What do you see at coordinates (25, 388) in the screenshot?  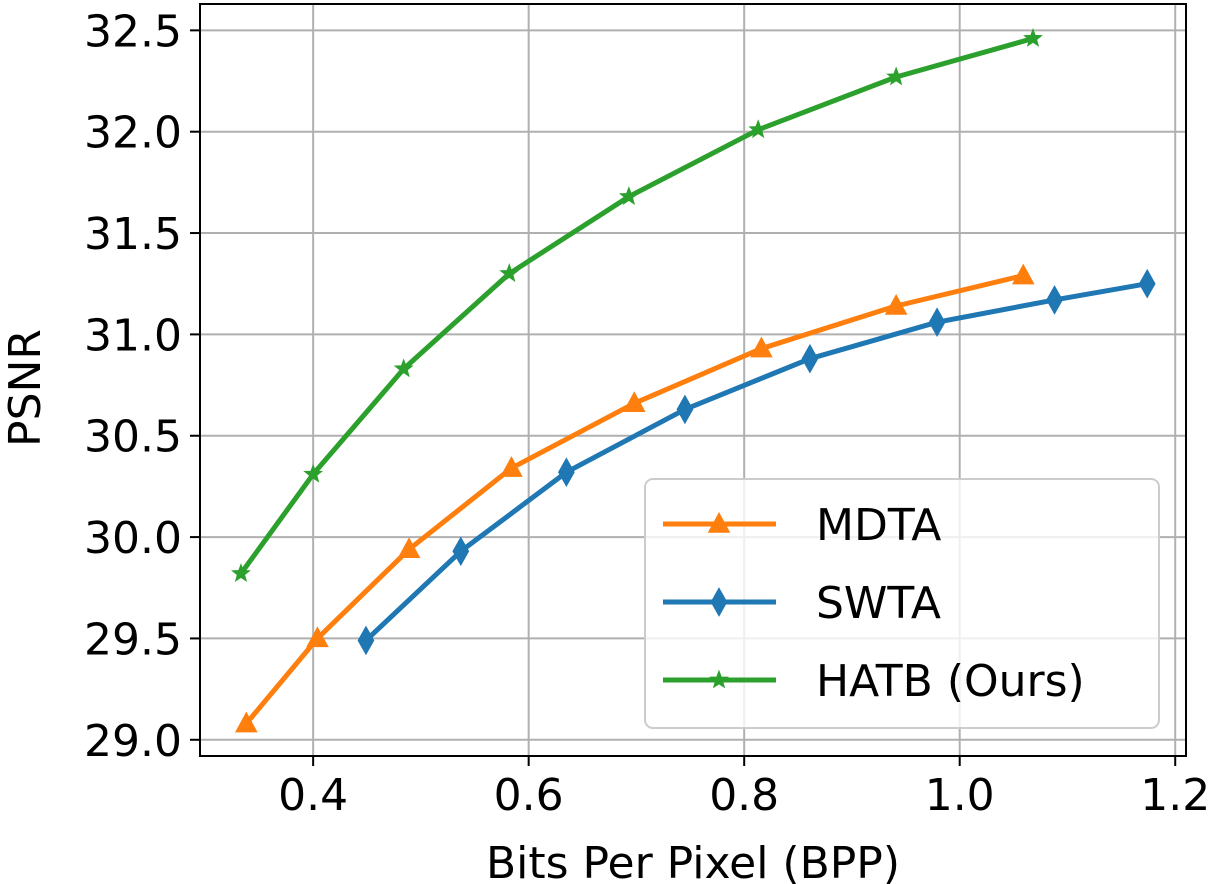 I see `y-axis-label: PSNR` at bounding box center [25, 388].